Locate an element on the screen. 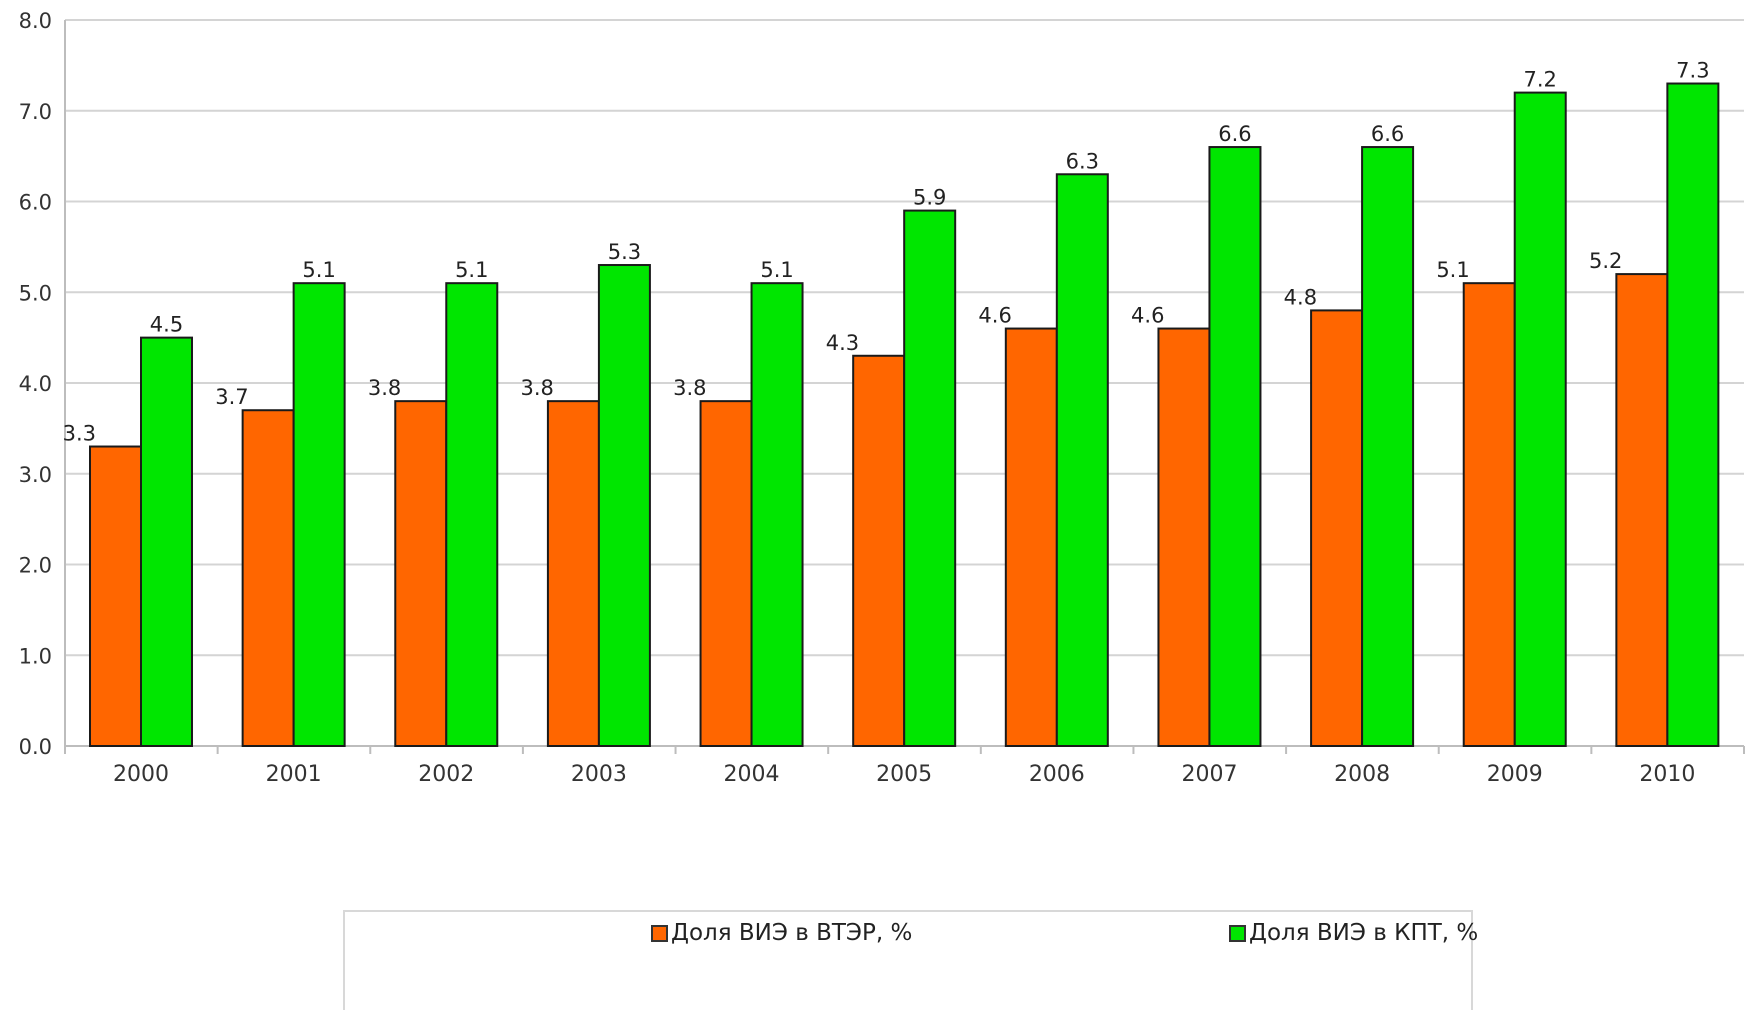 Image resolution: width=1748 pixels, height=1010 pixels. x-tick-label: 2010 is located at coordinates (1667, 774).